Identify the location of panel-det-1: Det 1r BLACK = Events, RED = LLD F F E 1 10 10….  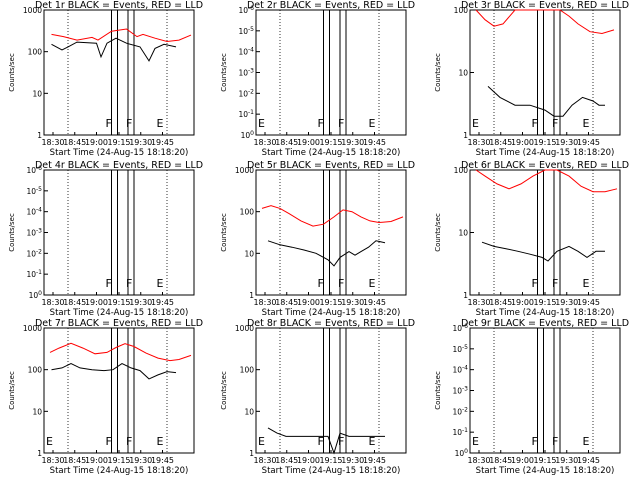
(105, 79).